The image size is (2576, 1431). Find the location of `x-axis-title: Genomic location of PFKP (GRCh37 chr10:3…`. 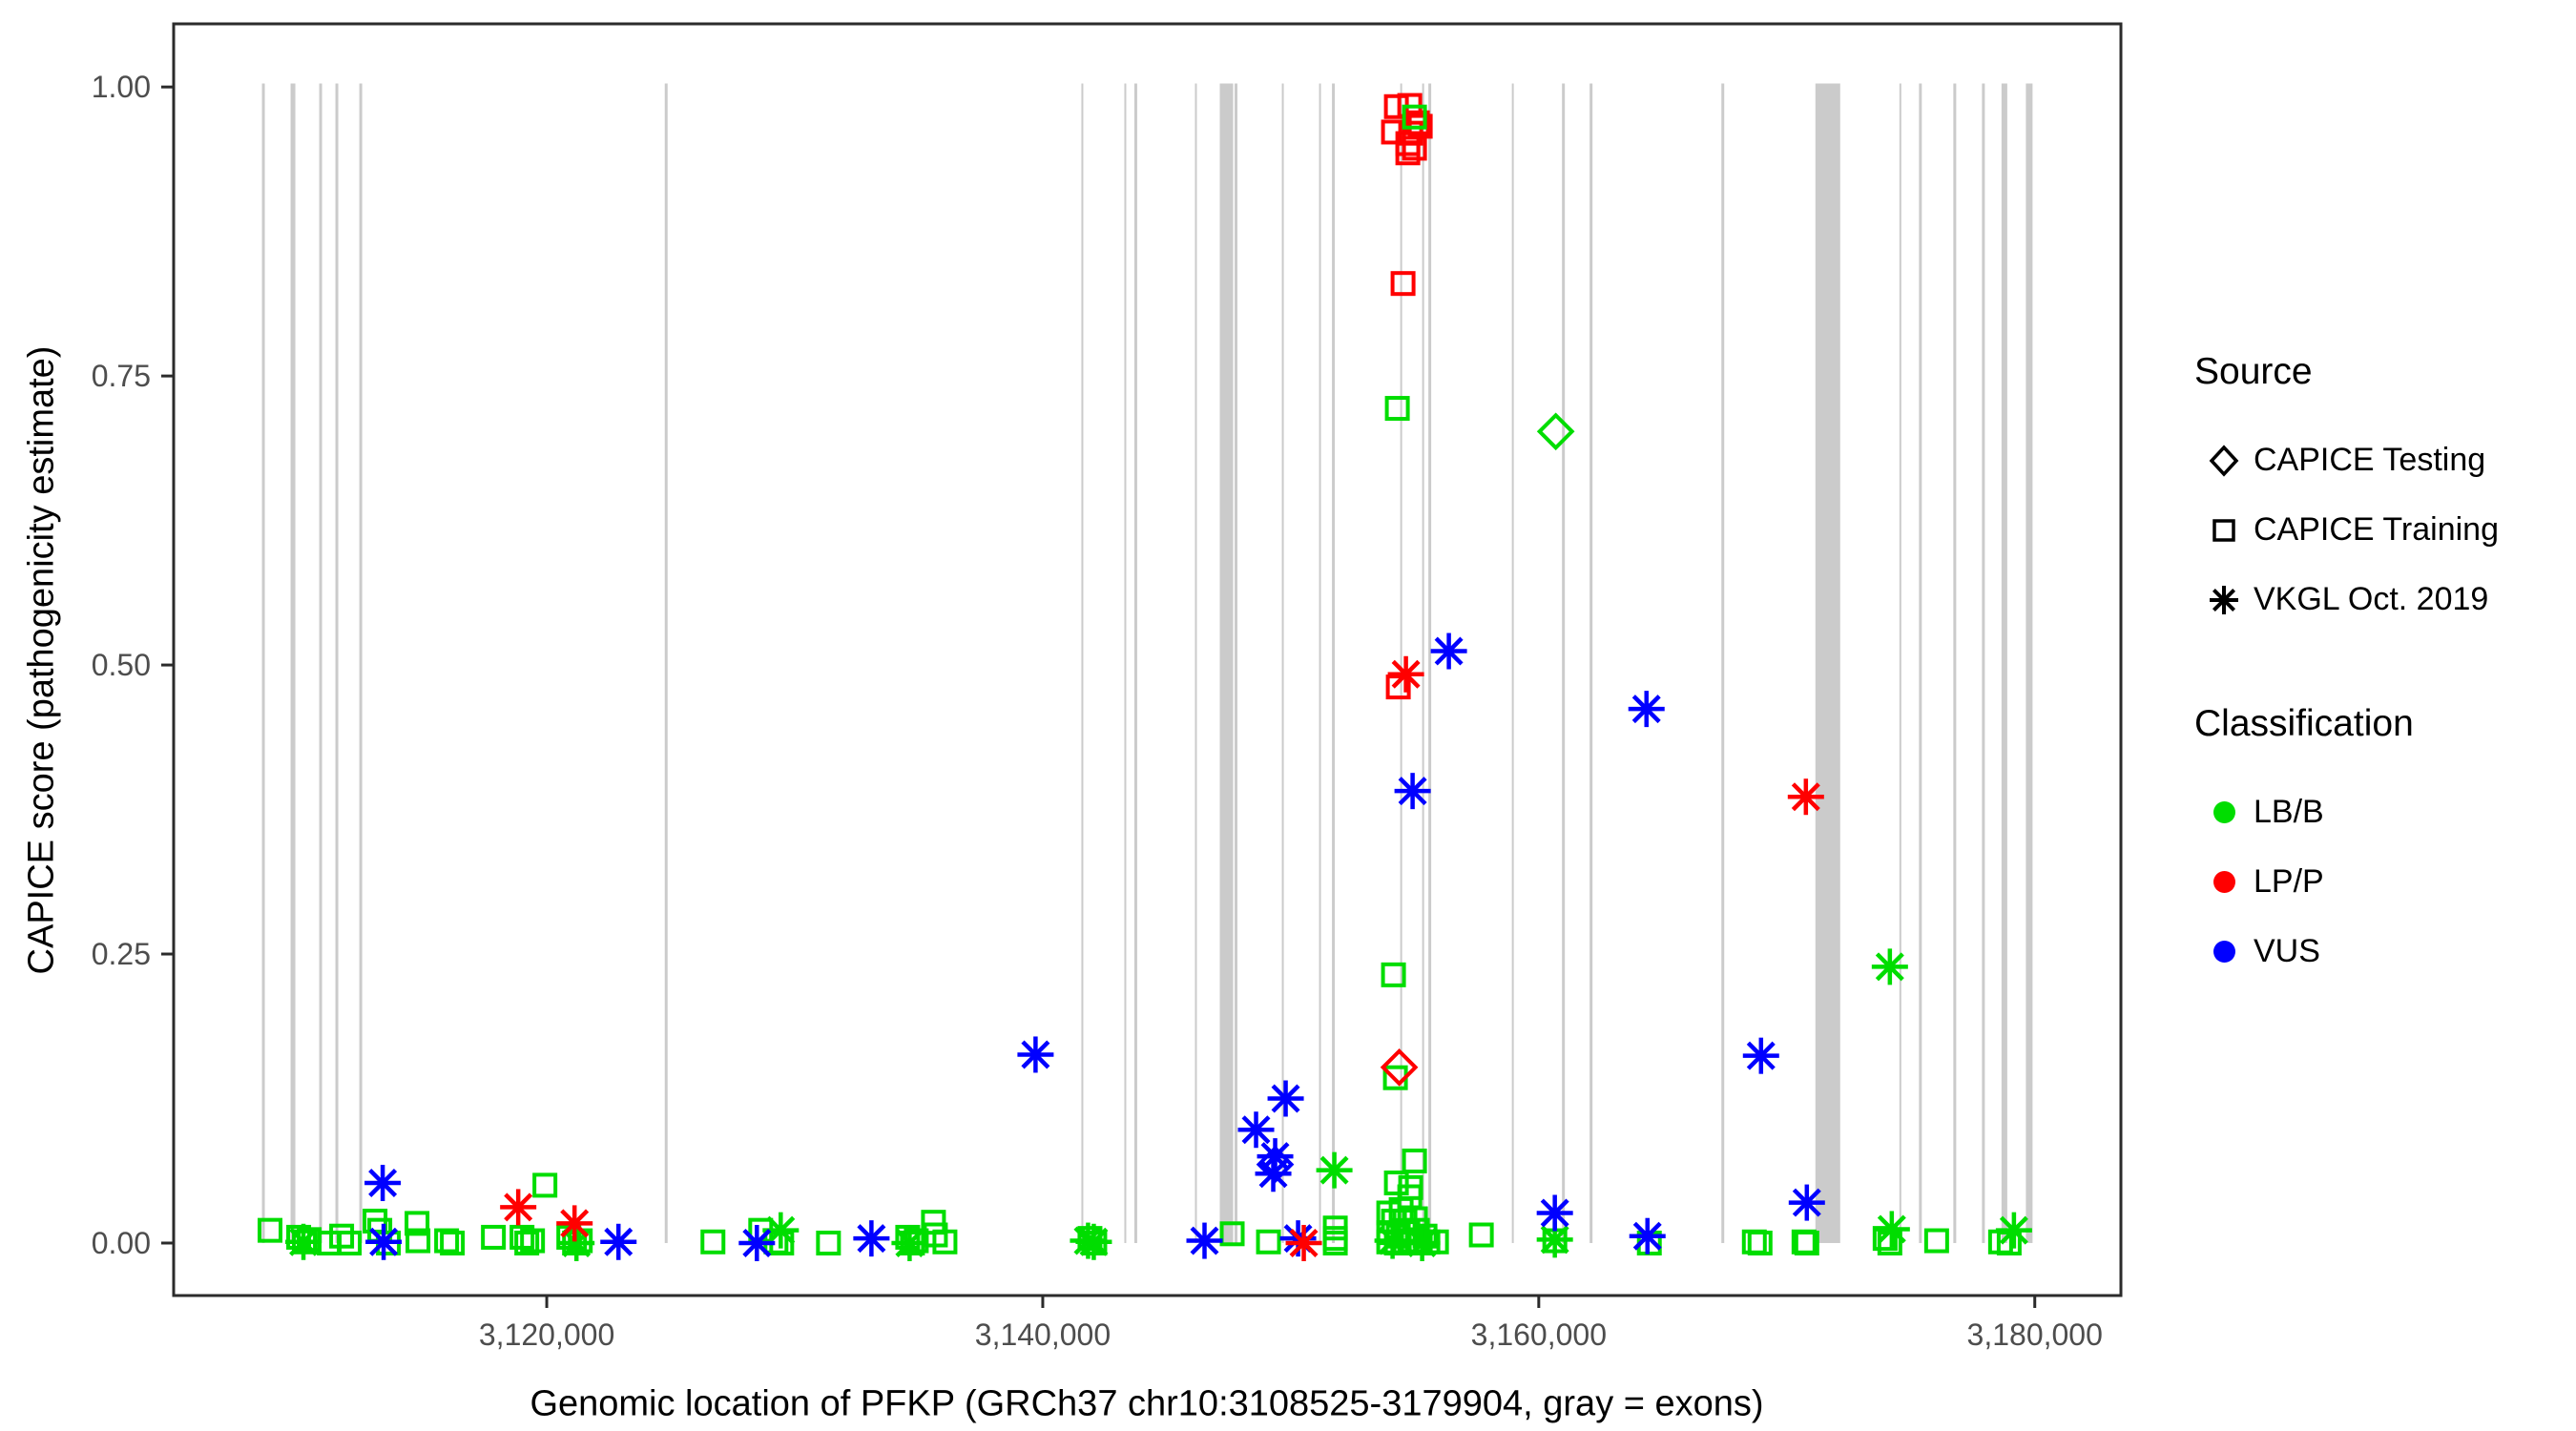

x-axis-title: Genomic location of PFKP (GRCh37 chr10:3… is located at coordinates (1147, 1403).